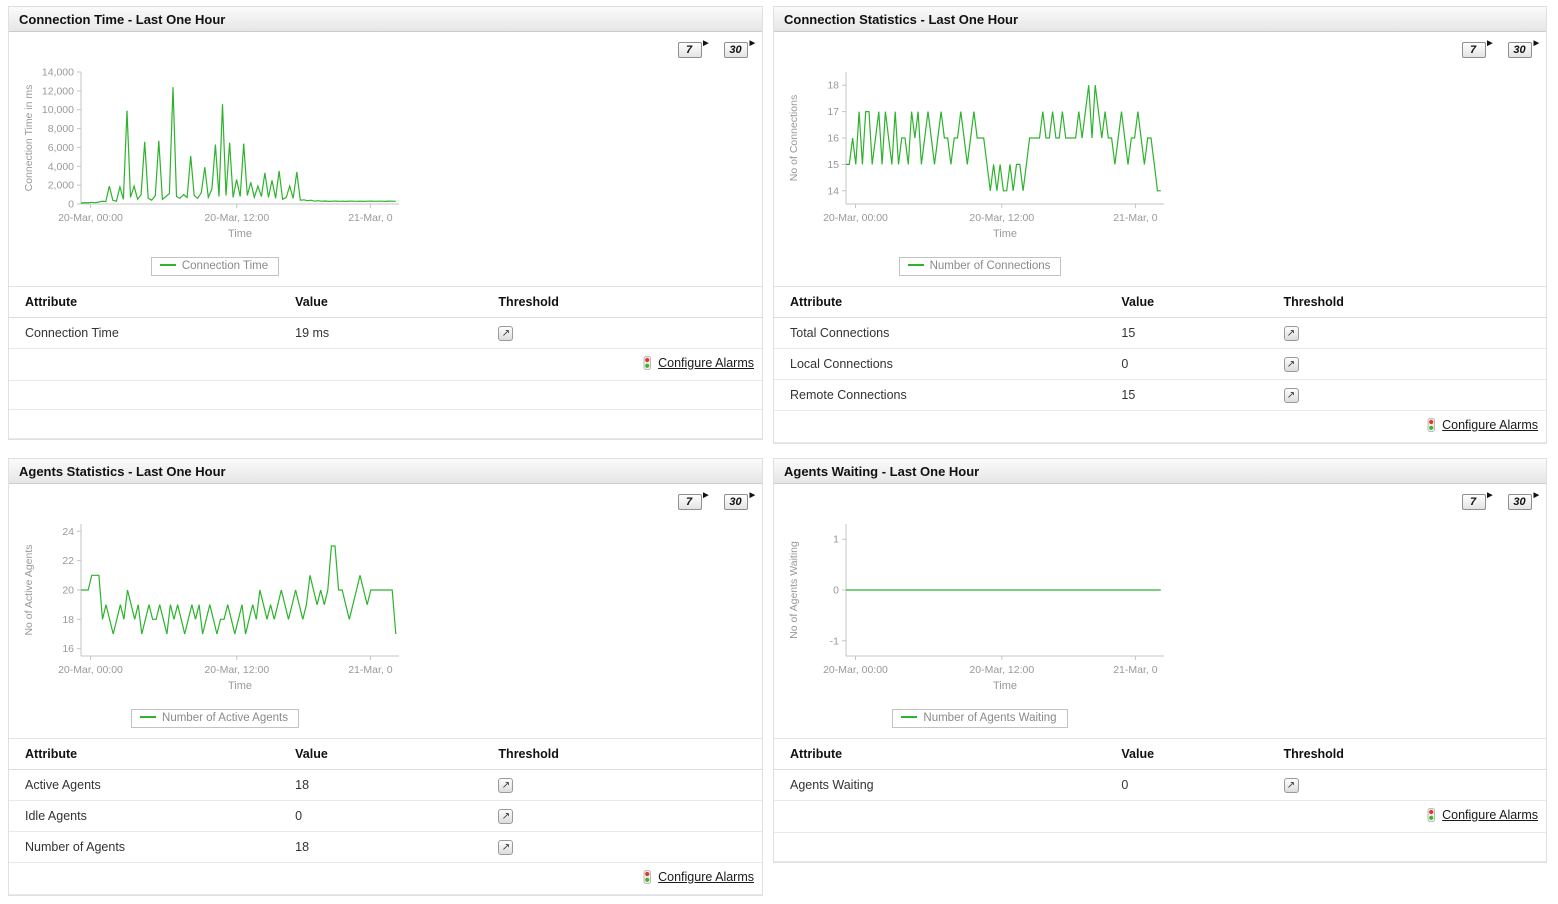 Image resolution: width=1558 pixels, height=904 pixels. I want to click on svg-text: 18, so click(833, 86).